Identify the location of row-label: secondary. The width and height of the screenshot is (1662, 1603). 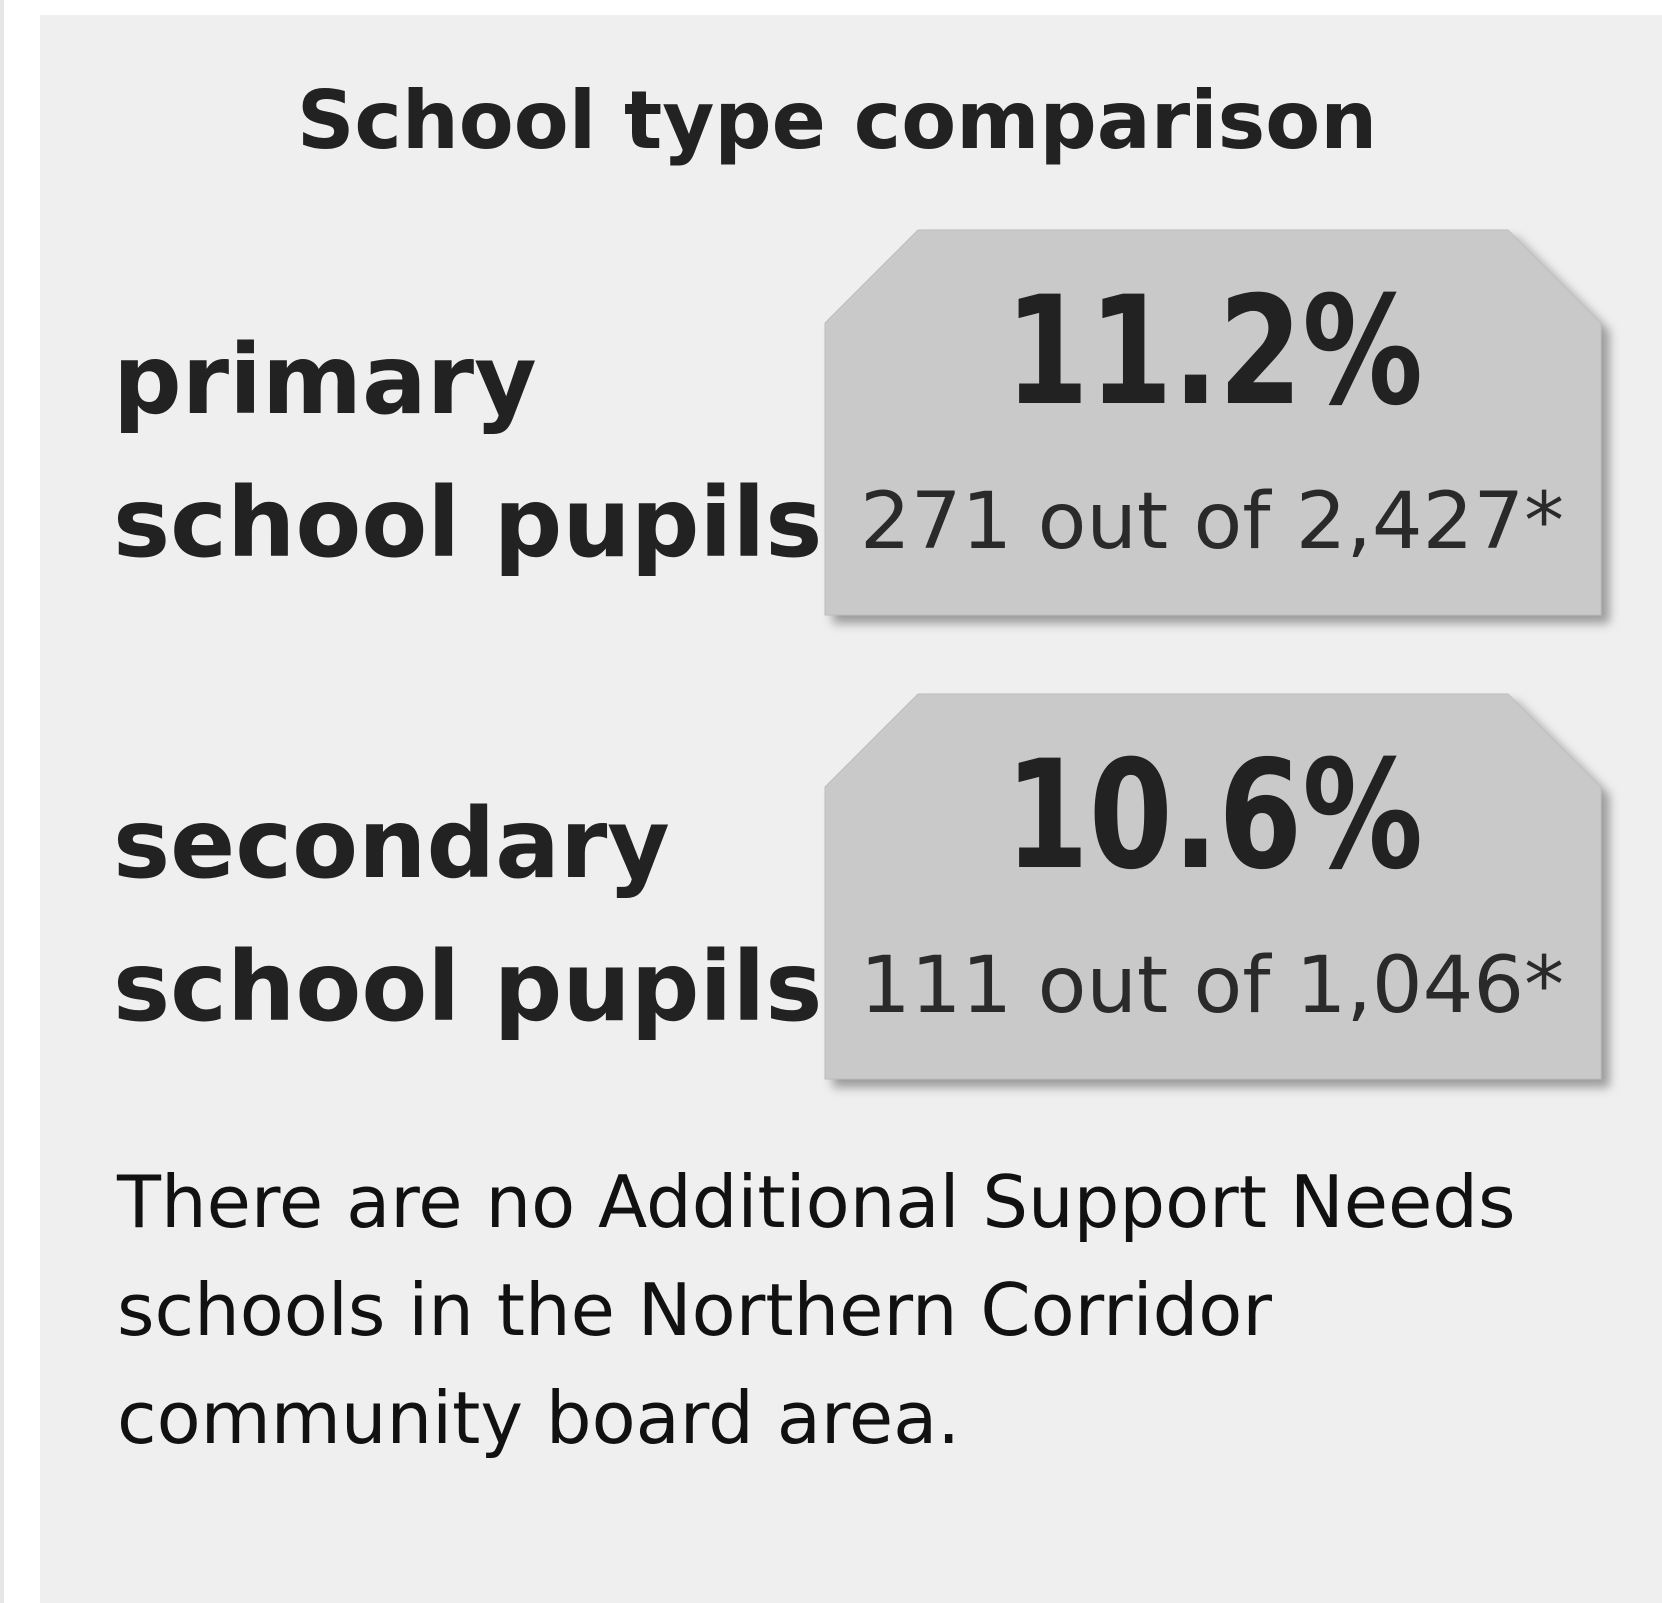
(391, 844).